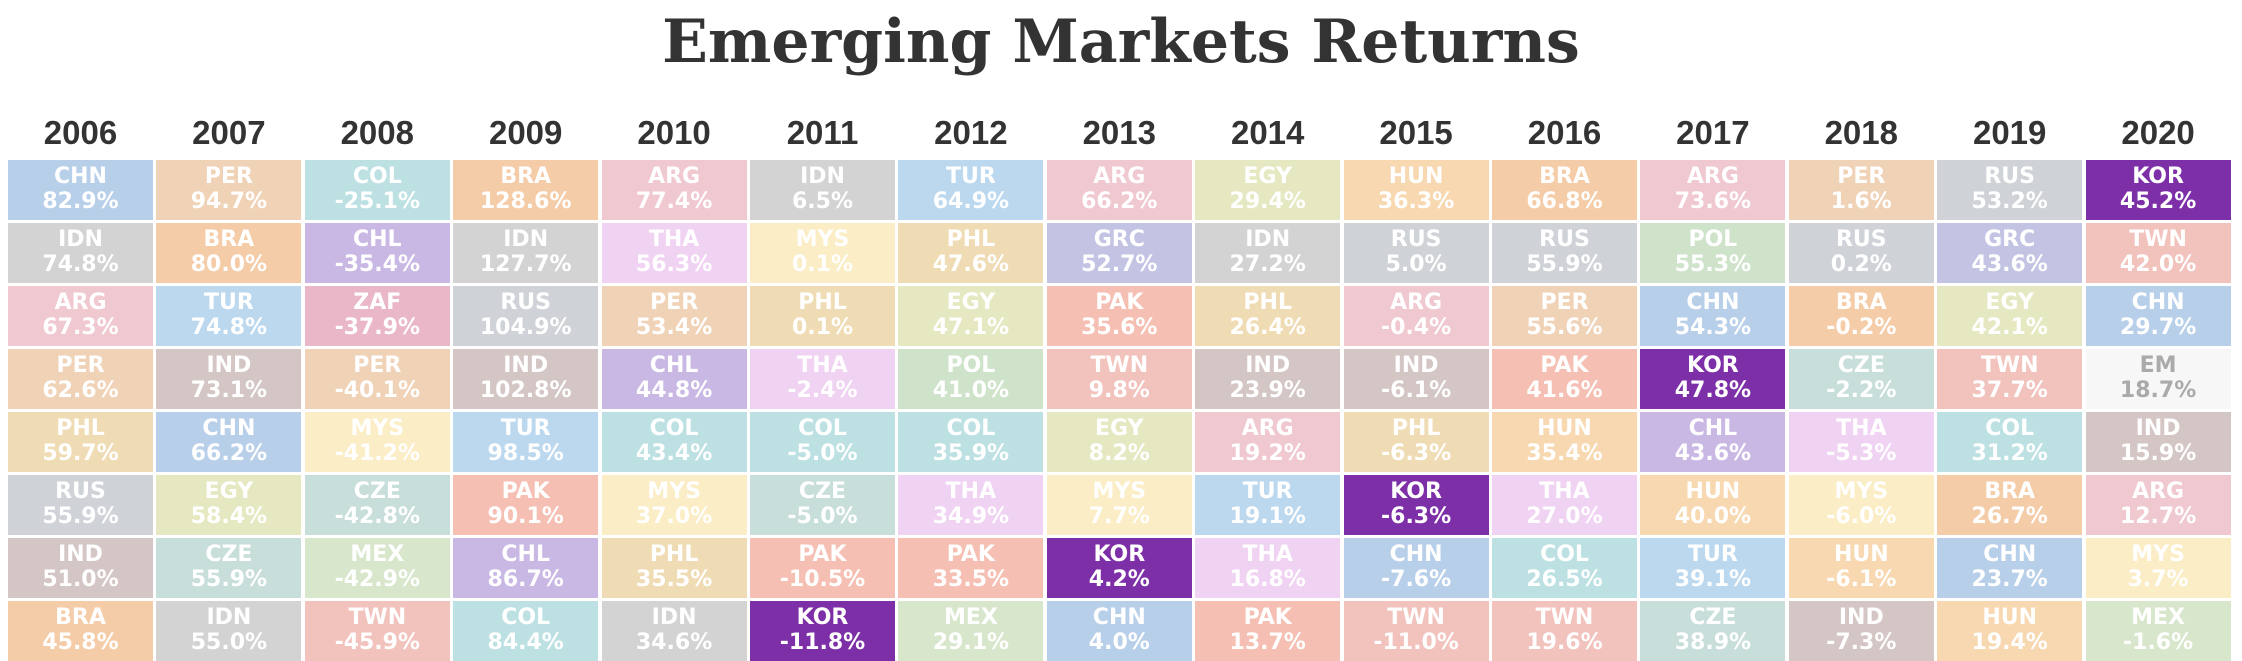 Image resolution: width=2242 pixels, height=661 pixels. I want to click on cell-2017-cze: CZE 38.9%, so click(1713, 631).